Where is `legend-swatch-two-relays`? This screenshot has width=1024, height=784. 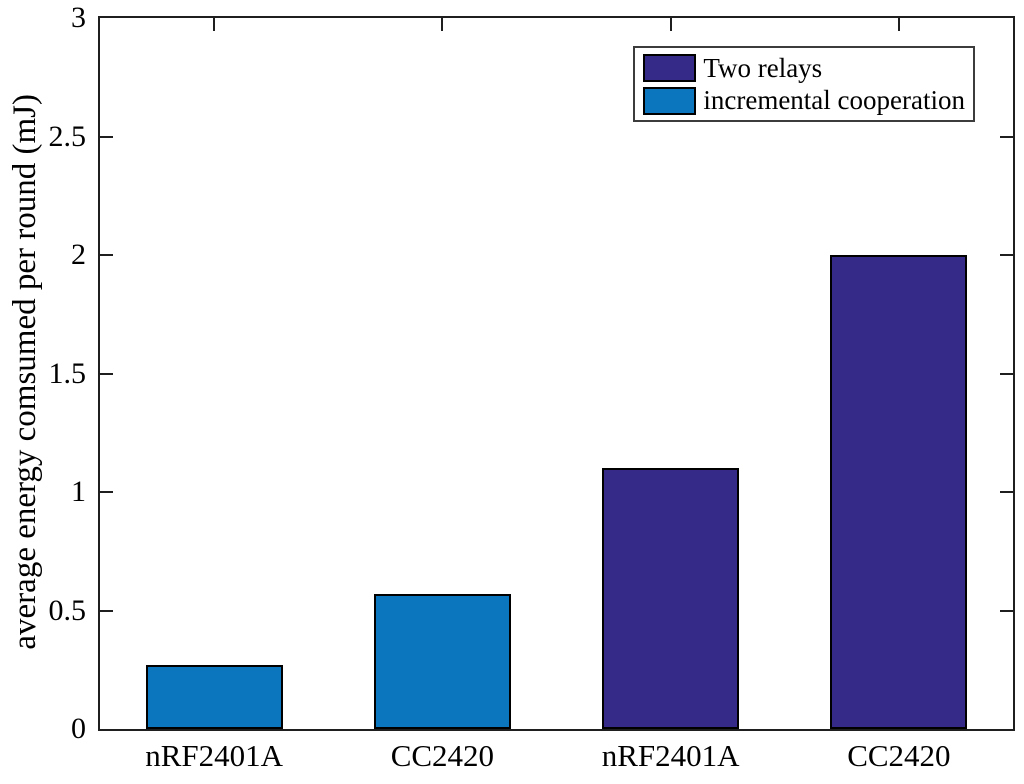
legend-swatch-two-relays is located at coordinates (670, 68).